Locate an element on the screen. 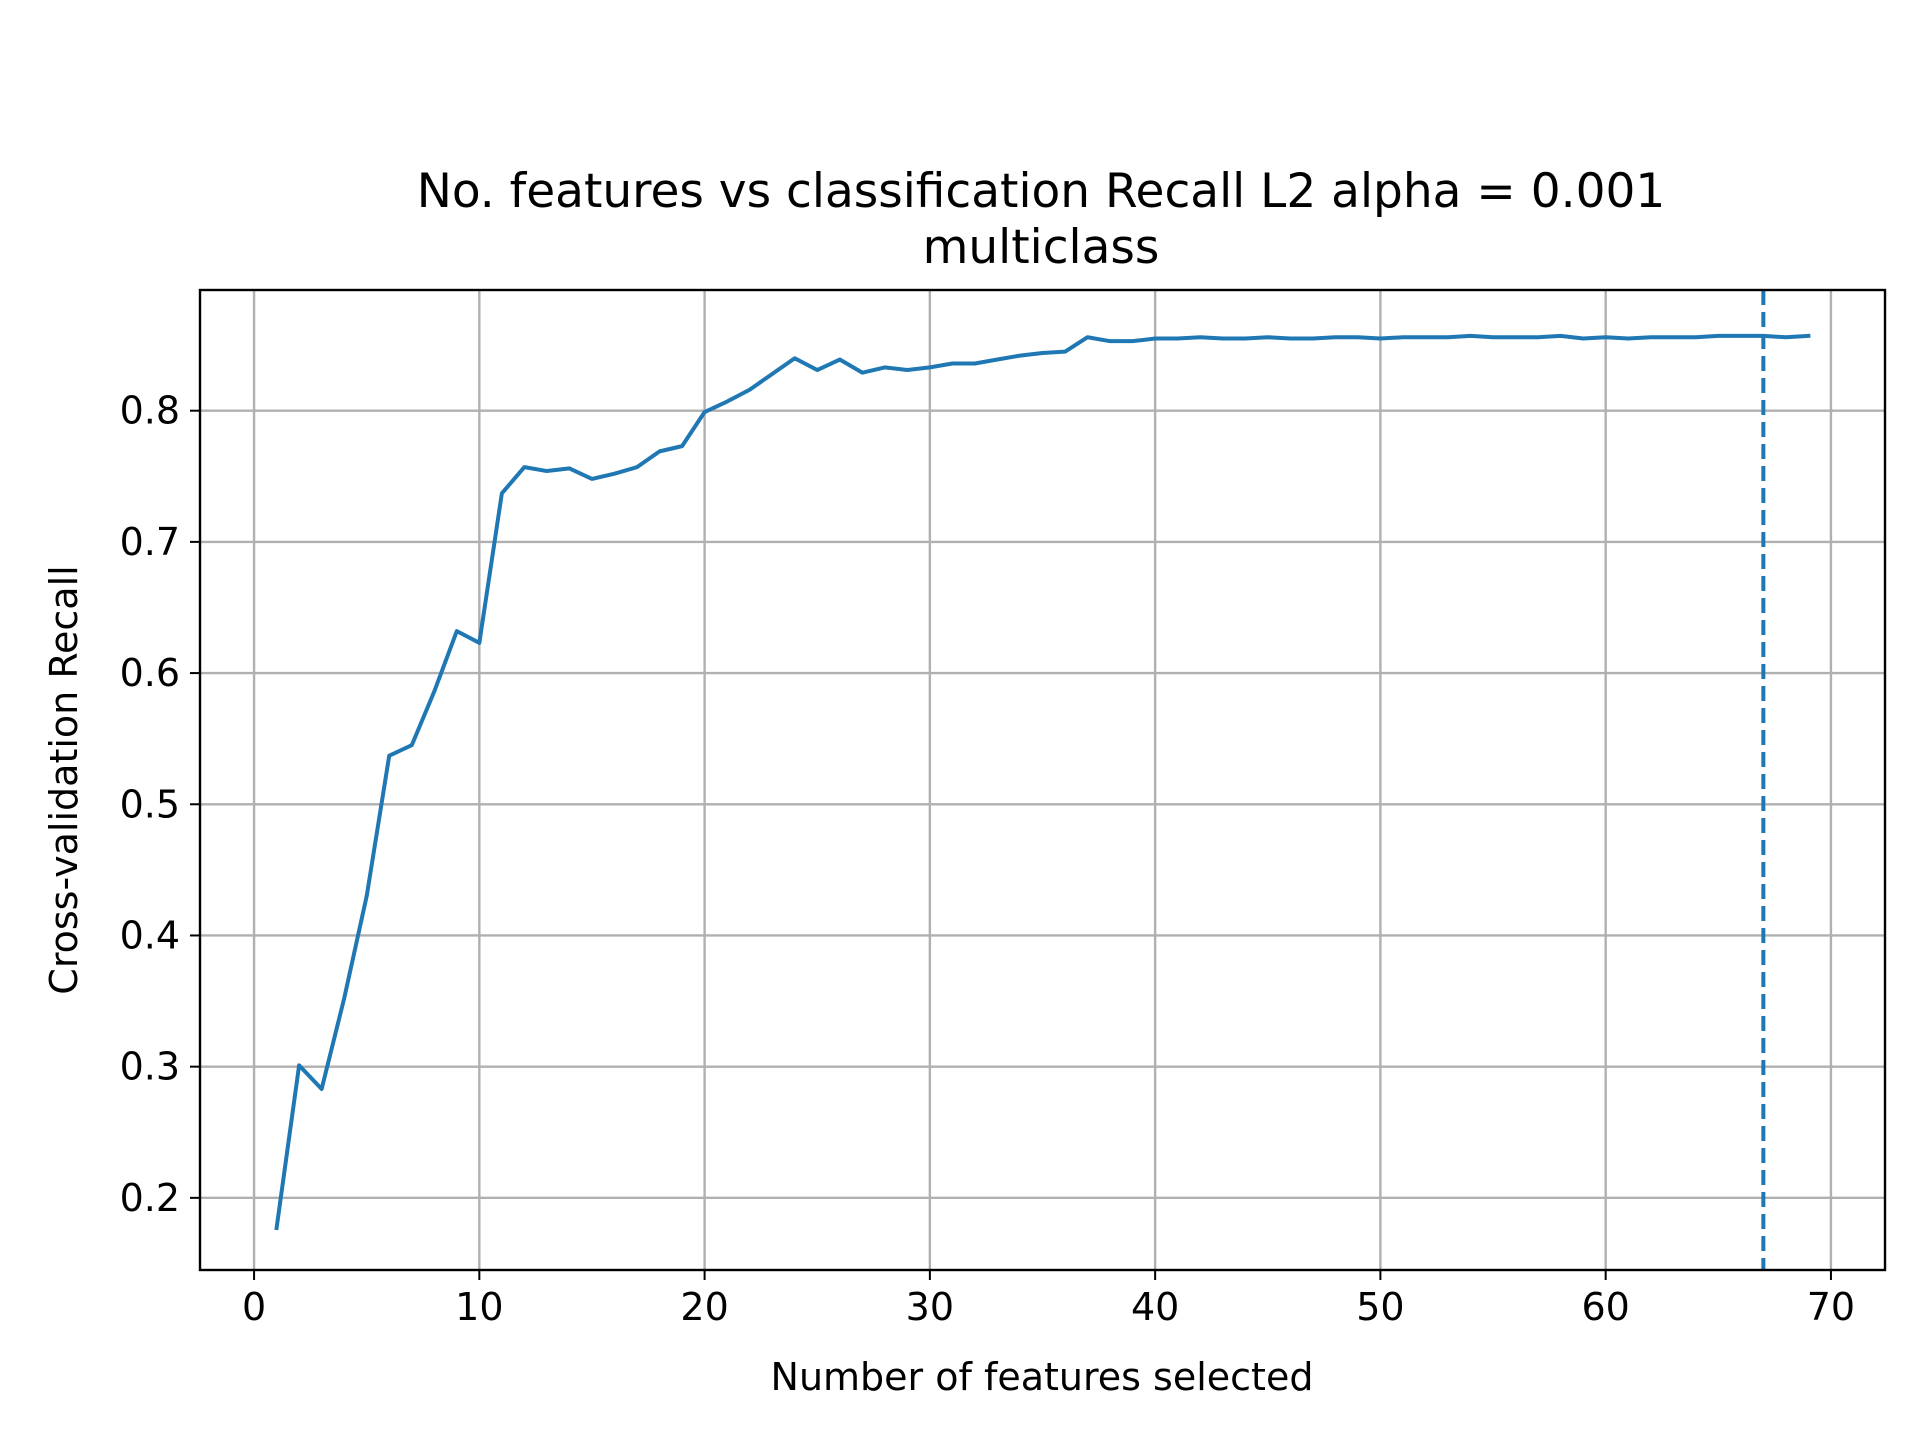 The height and width of the screenshot is (1440, 1920). chart-subtitle: multiclass is located at coordinates (1041, 247).